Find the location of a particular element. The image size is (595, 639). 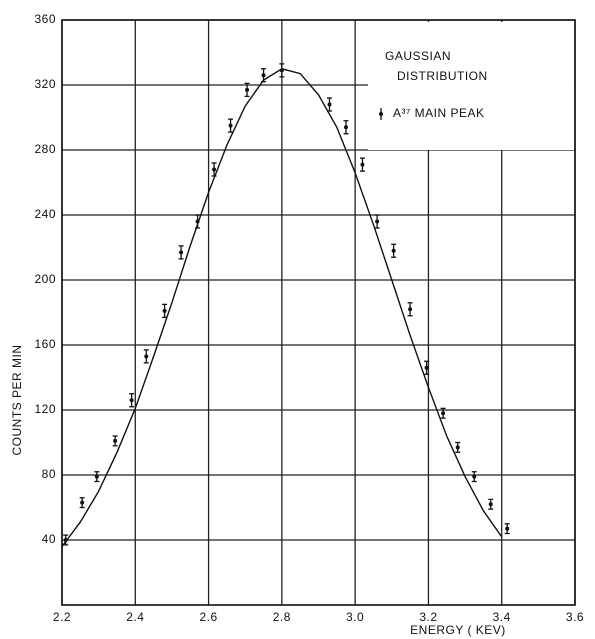

legend-label: A³⁷ MAIN PEAK is located at coordinates (439, 113).